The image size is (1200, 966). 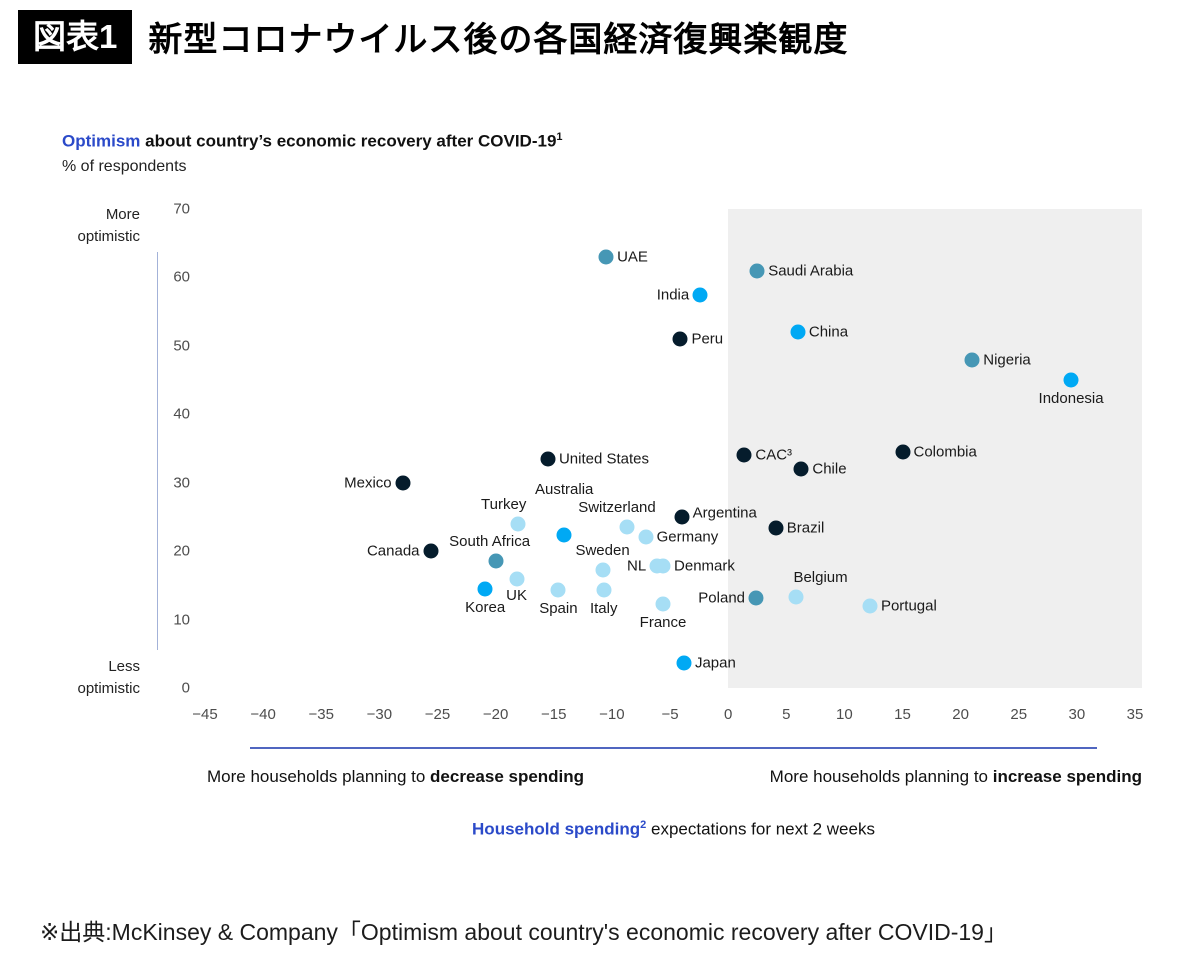 What do you see at coordinates (798, 332) in the screenshot?
I see `data-point-china` at bounding box center [798, 332].